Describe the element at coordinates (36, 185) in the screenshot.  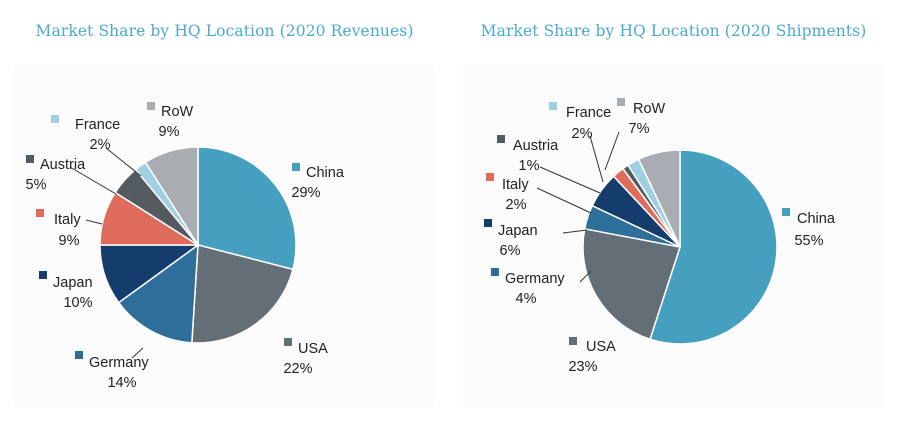
I see `slice-value-austria: 5%` at that location.